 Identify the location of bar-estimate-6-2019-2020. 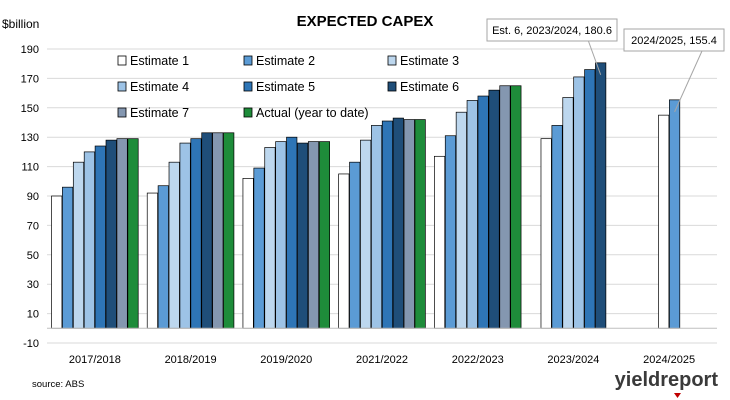
(303, 235).